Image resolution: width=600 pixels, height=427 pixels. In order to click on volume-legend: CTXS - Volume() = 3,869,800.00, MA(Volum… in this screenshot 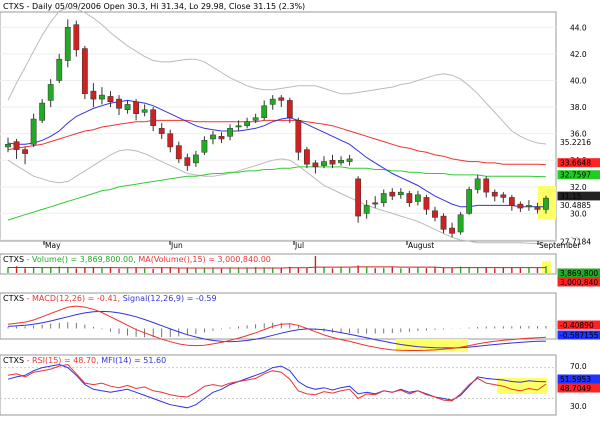, I will do `click(137, 259)`.